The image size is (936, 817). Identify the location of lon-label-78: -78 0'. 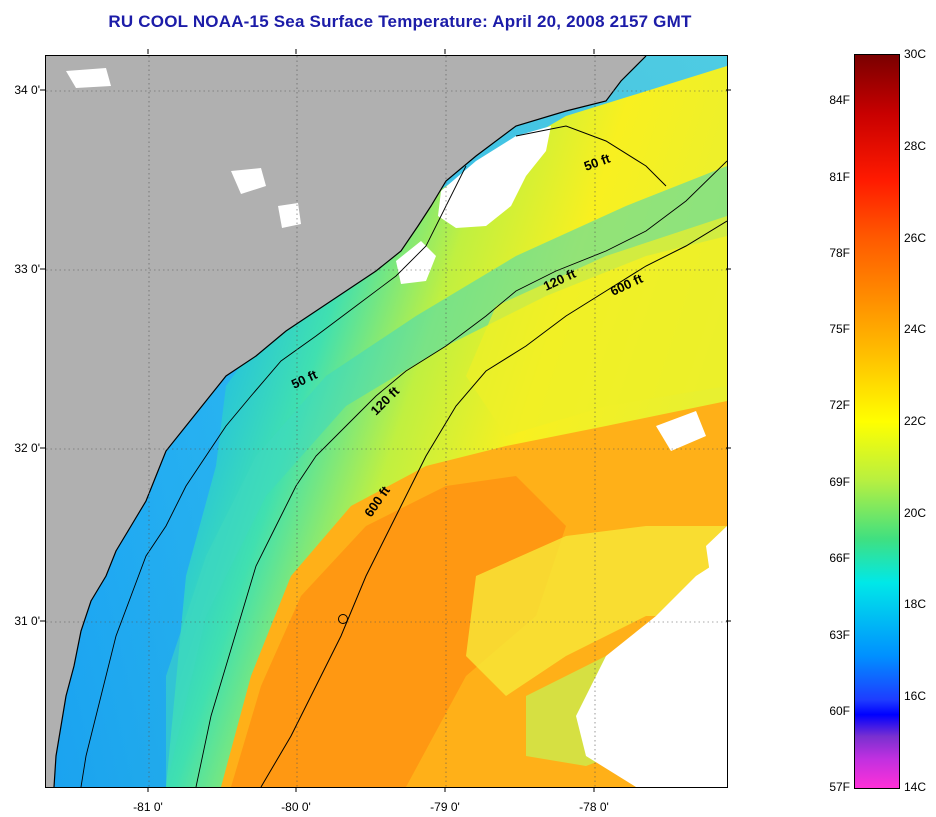
(594, 807).